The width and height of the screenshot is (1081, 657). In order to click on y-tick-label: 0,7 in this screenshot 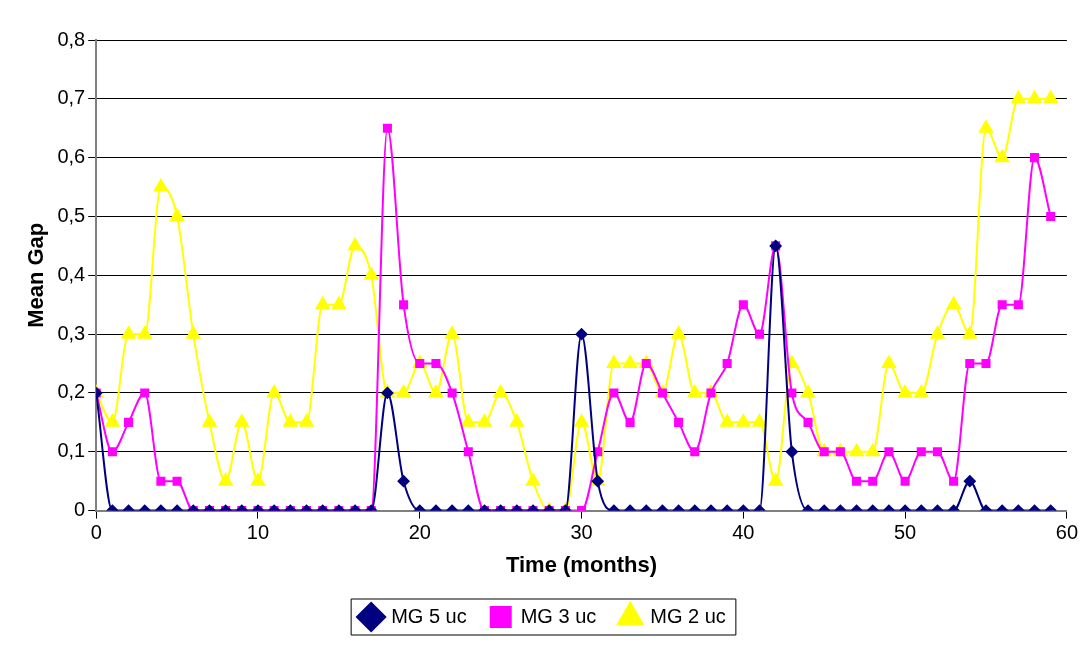, I will do `click(71, 97)`.